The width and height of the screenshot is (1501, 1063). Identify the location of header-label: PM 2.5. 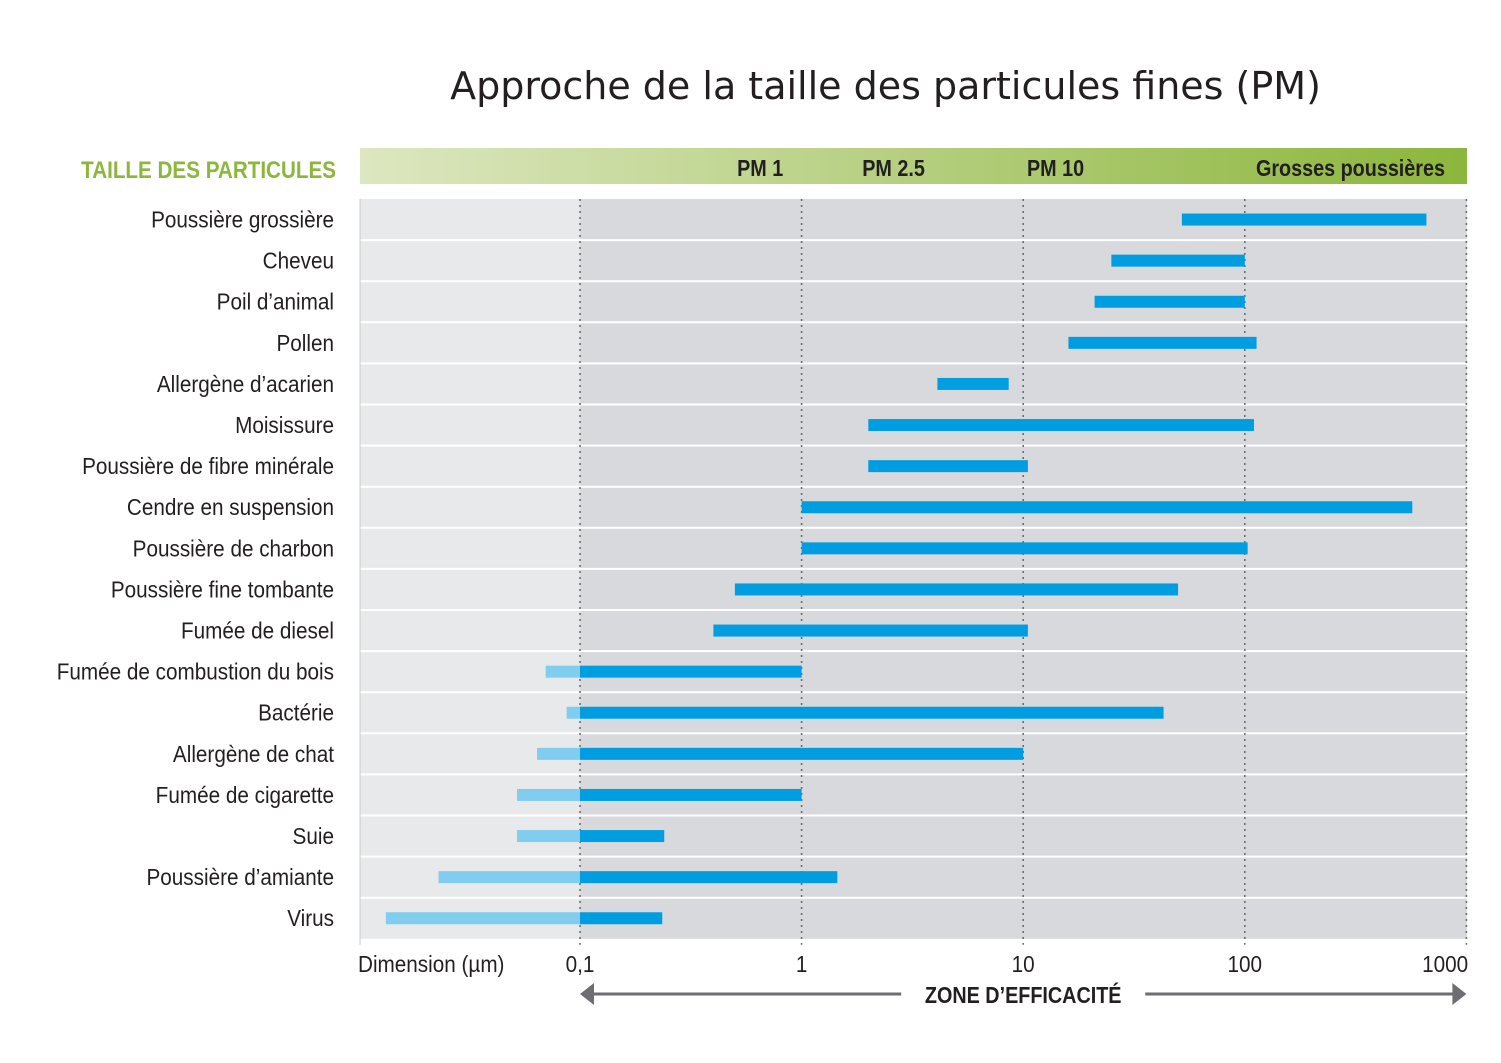
(893, 169).